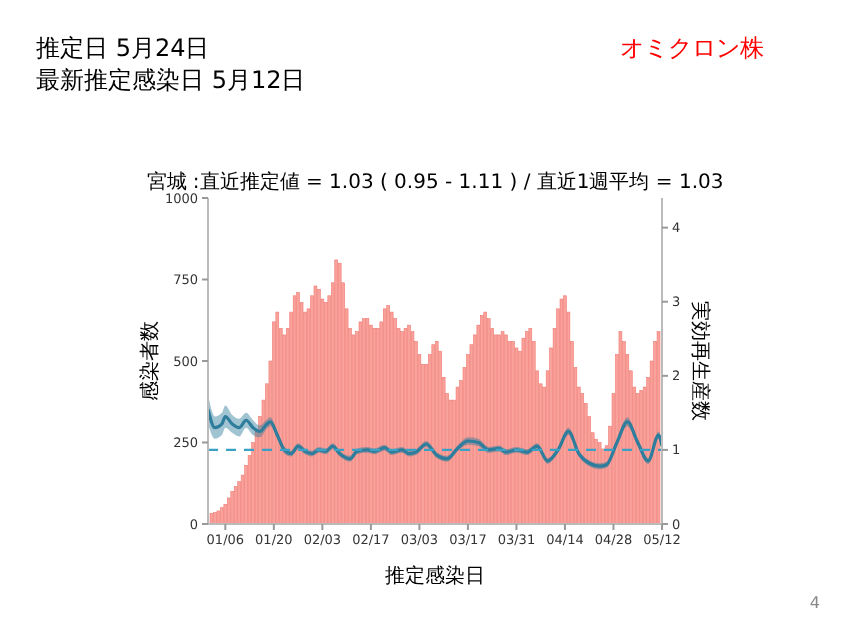 This screenshot has width=854, height=640. I want to click on text: 最新推定感染日 5月12日, so click(171, 80).